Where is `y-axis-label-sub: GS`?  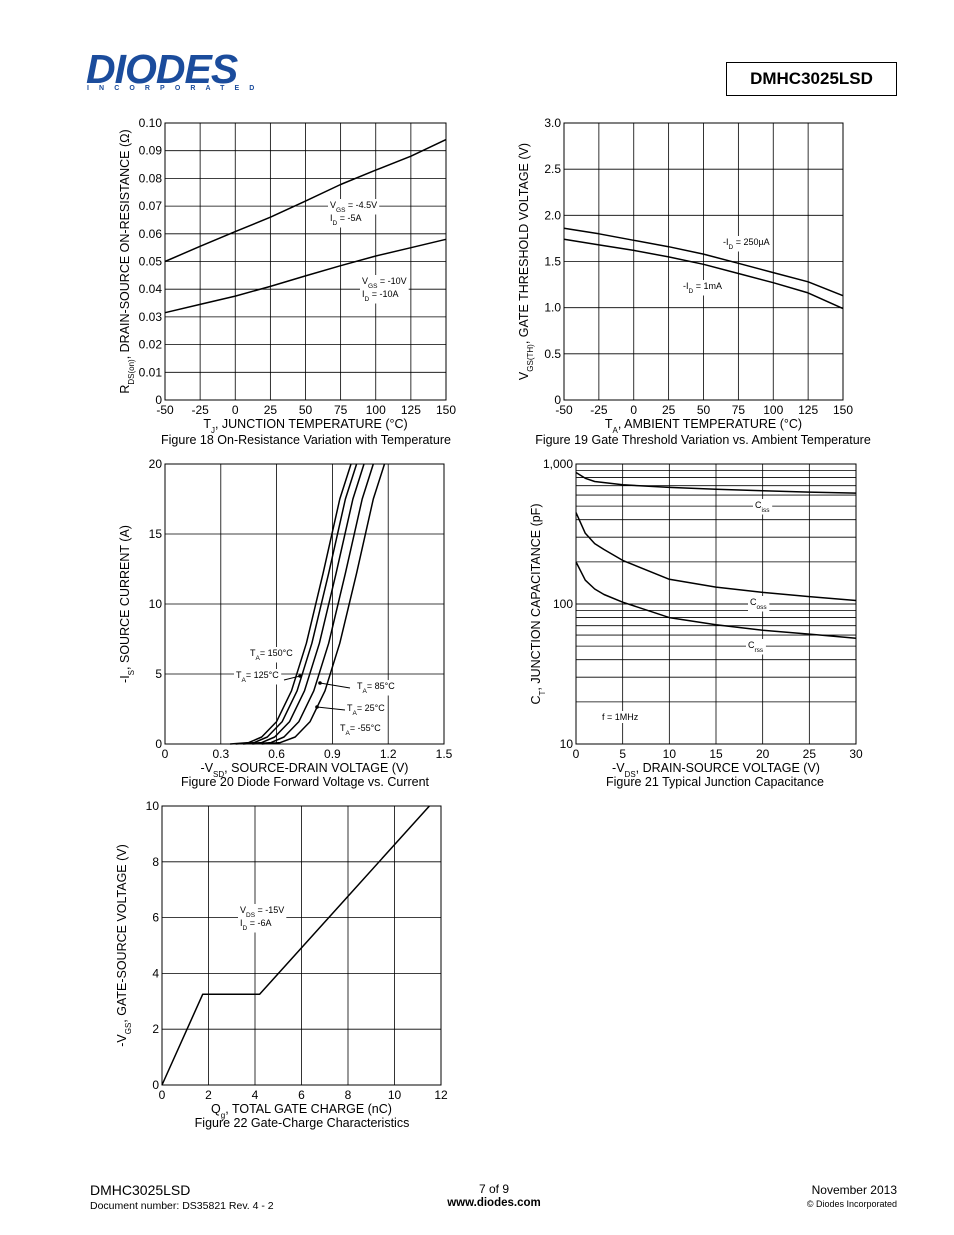 y-axis-label-sub: GS is located at coordinates (128, 1029).